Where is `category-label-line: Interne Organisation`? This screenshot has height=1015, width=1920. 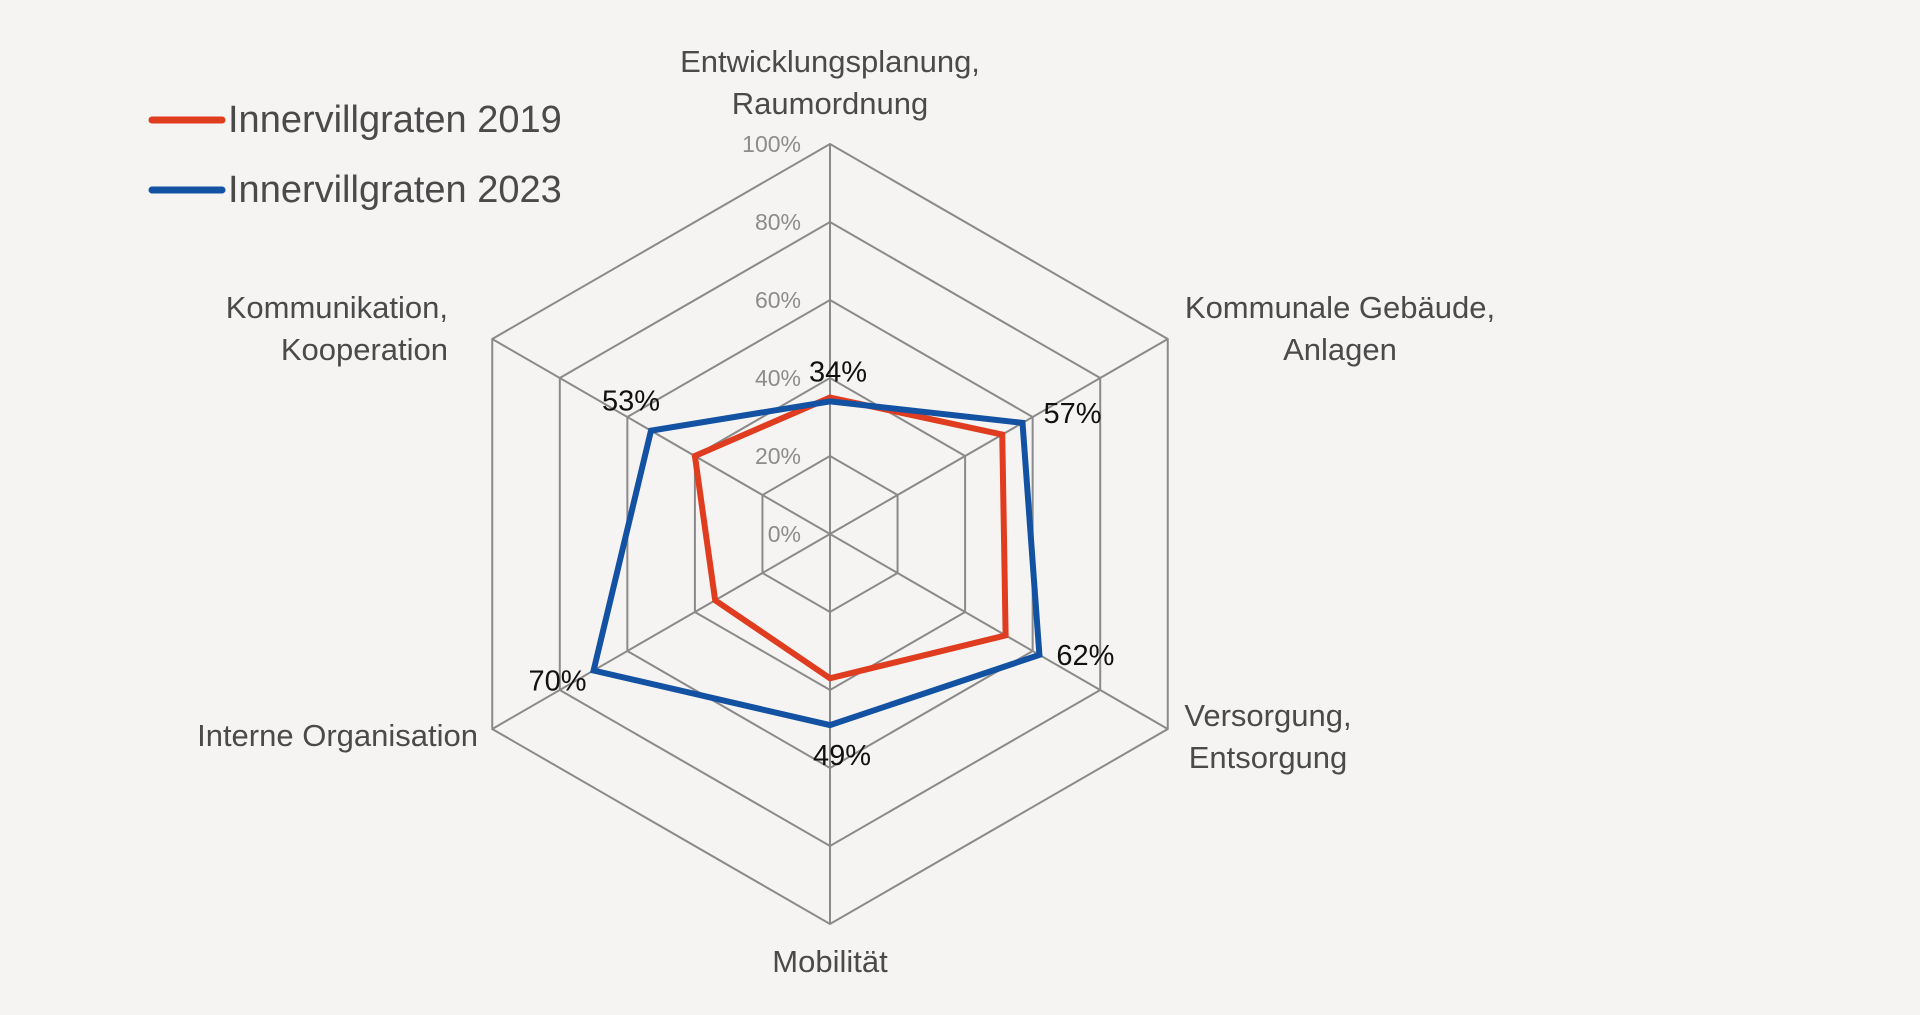
category-label-line: Interne Organisation is located at coordinates (337, 735).